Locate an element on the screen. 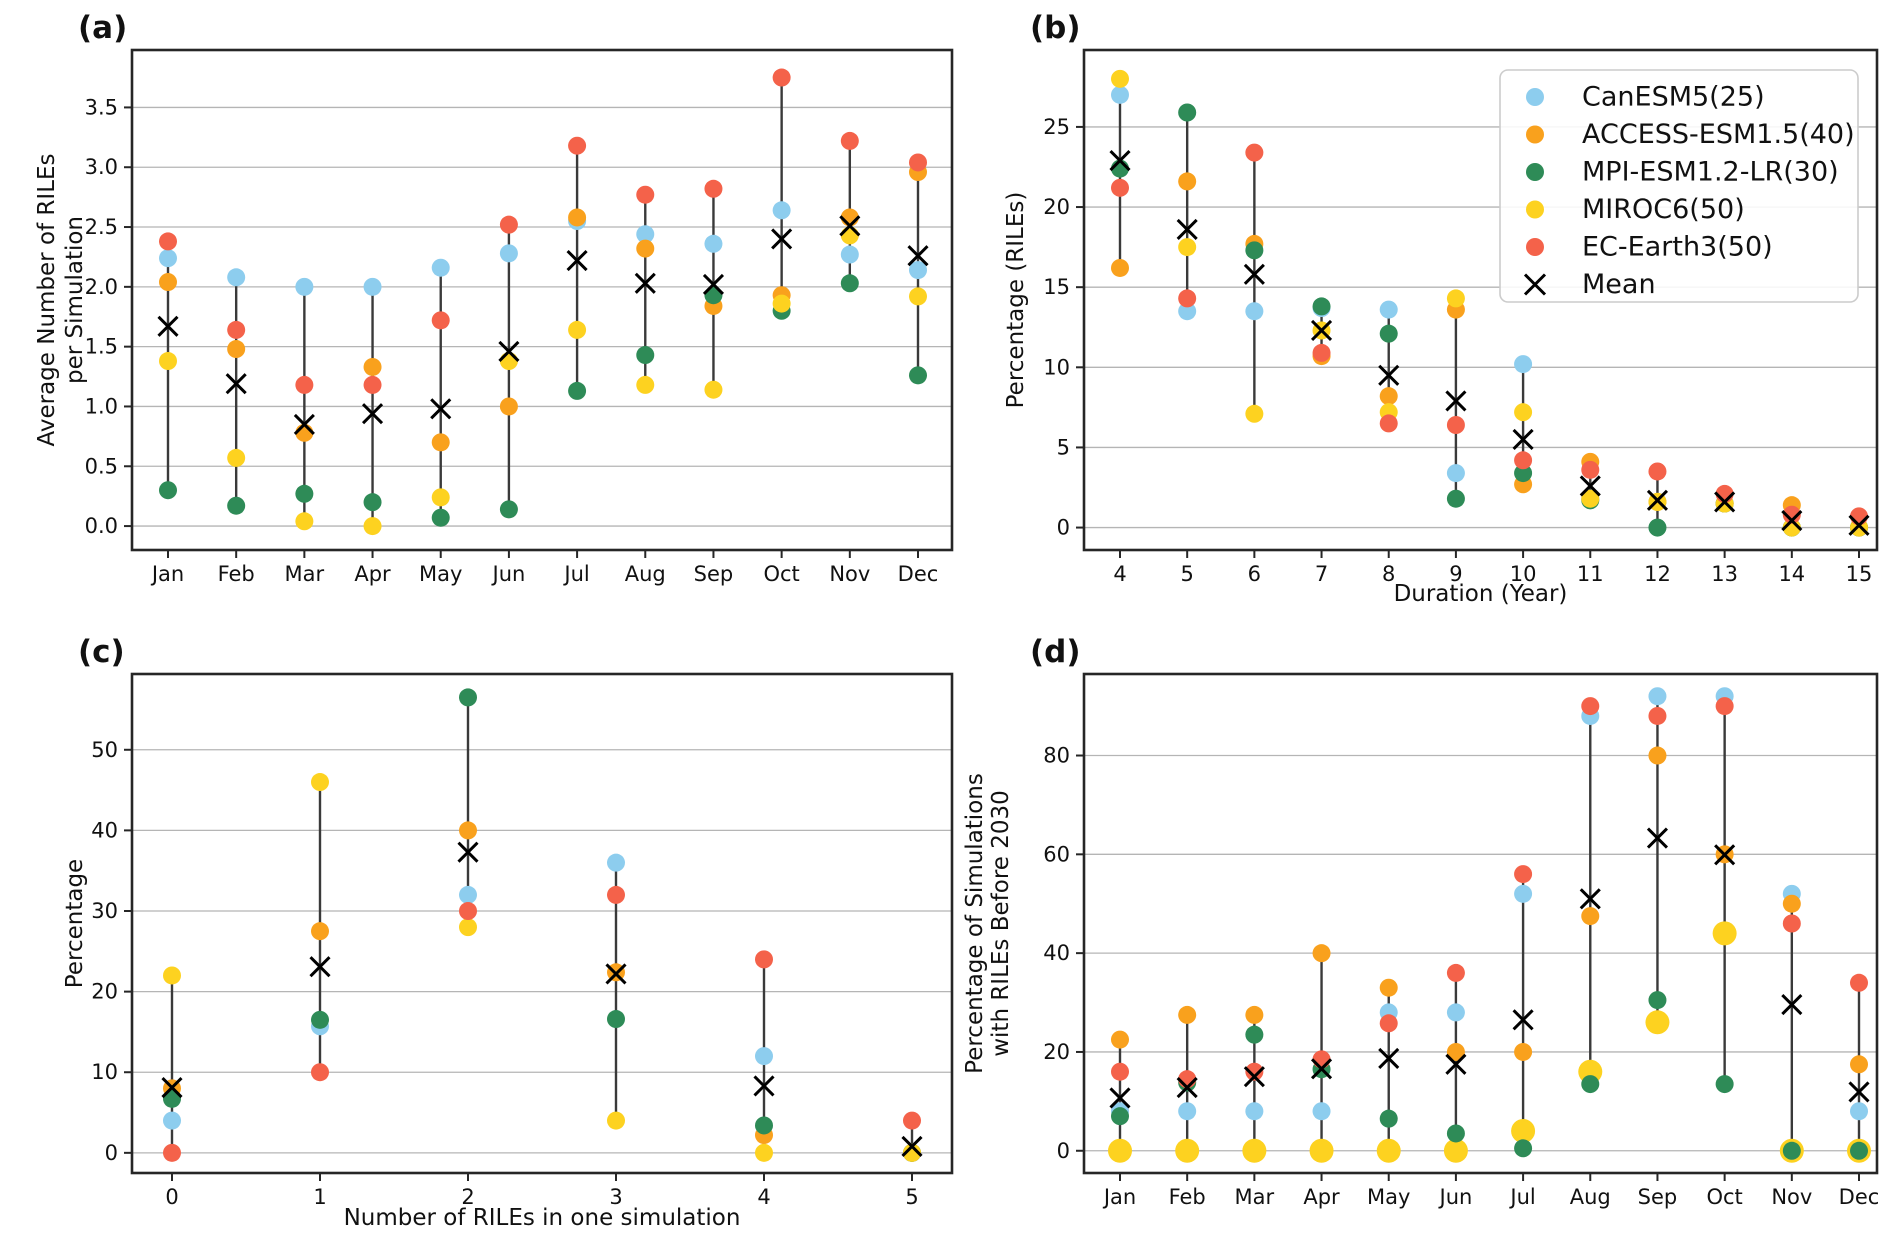  y-tick-label-15: 15 is located at coordinates (1056, 287).